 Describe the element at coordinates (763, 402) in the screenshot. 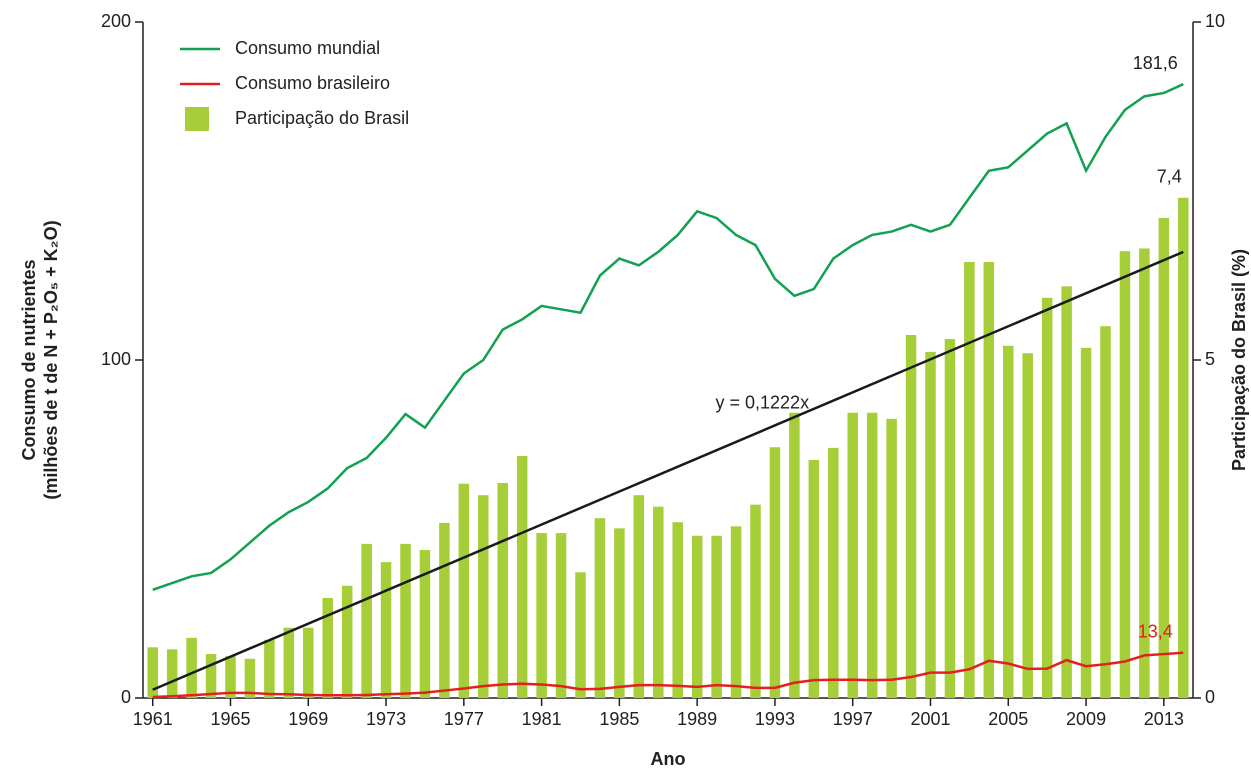

I see `trendline-label: y = 0,1222x` at that location.